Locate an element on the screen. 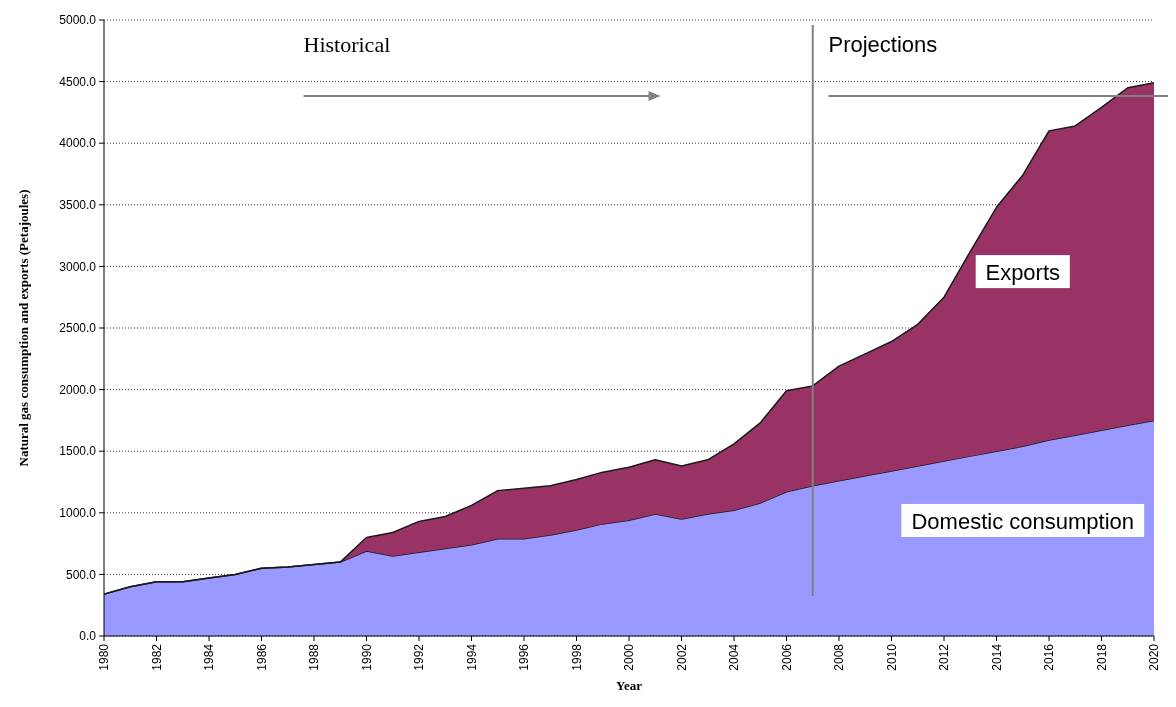 The width and height of the screenshot is (1176, 707). x-tick-label: 2012 is located at coordinates (944, 657).